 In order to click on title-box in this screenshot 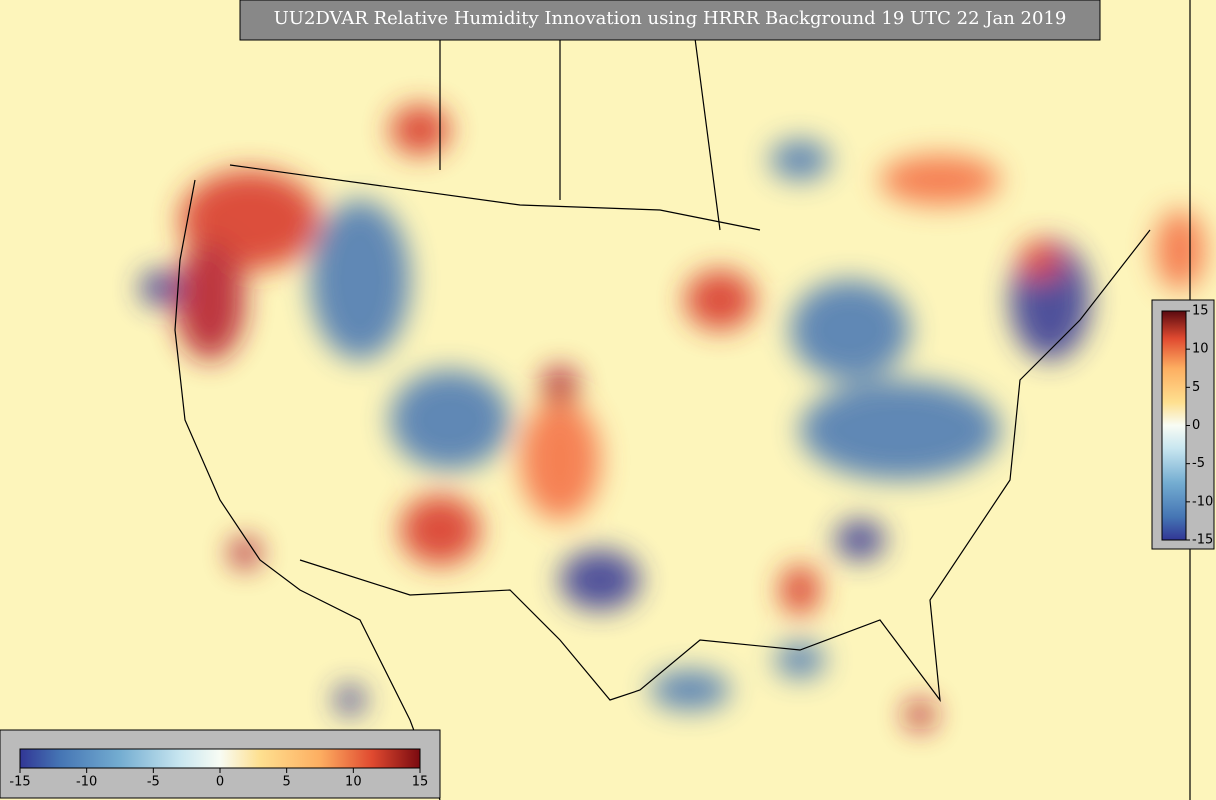, I will do `click(670, 20)`.